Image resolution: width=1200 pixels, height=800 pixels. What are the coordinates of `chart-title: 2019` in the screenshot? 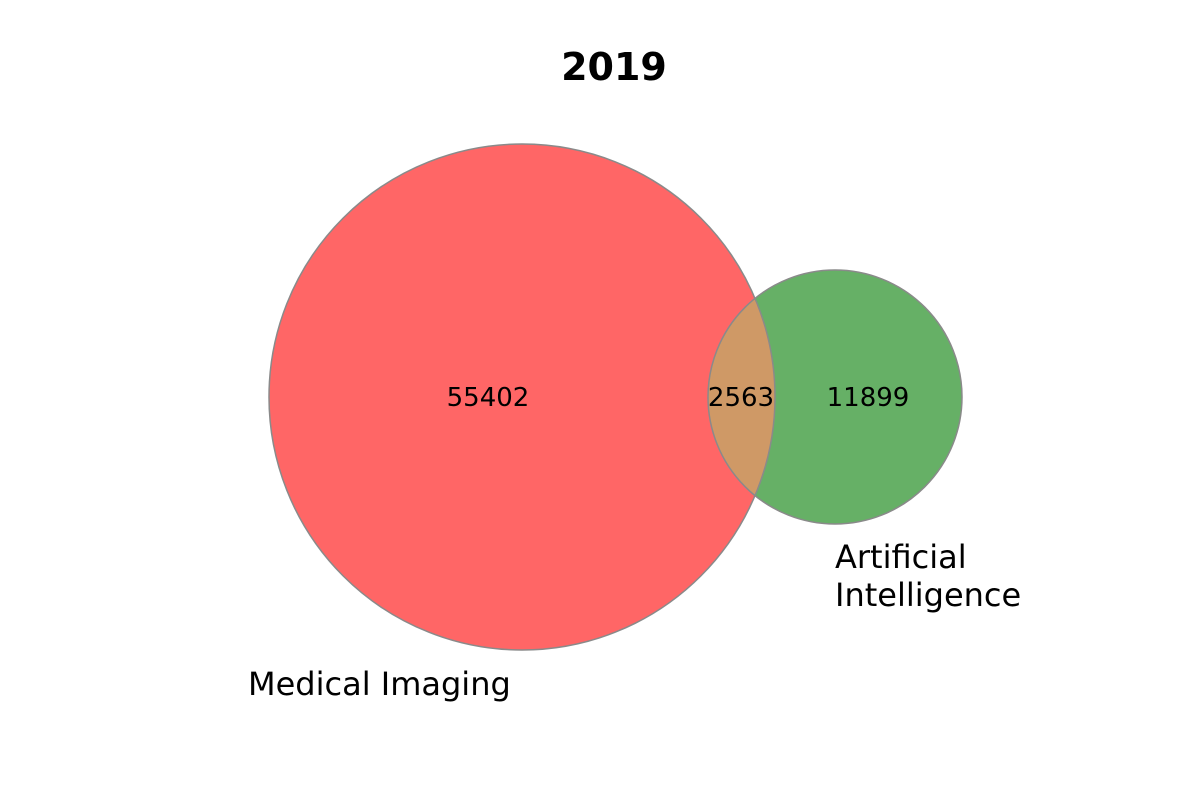 It's located at (614, 67).